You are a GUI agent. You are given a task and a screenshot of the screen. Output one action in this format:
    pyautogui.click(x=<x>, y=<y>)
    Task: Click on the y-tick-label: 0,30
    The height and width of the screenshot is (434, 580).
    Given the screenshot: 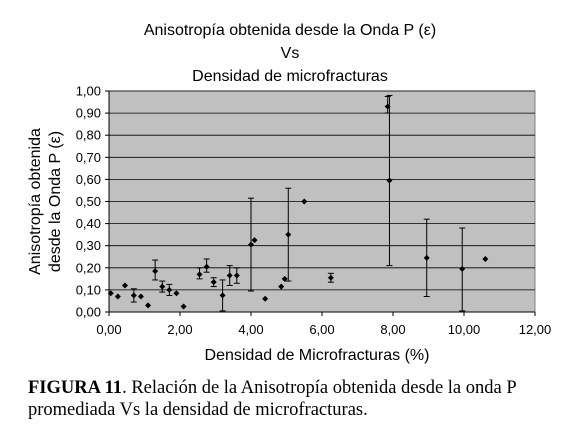 What is the action you would take?
    pyautogui.click(x=88, y=245)
    